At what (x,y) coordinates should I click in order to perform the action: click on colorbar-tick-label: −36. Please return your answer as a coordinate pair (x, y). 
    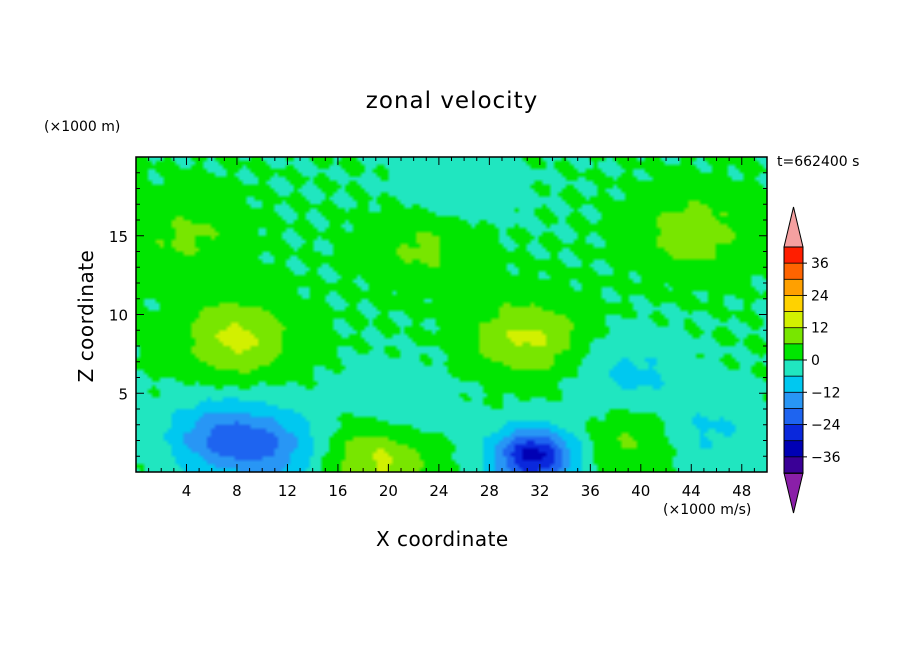
    Looking at the image, I should click on (826, 458).